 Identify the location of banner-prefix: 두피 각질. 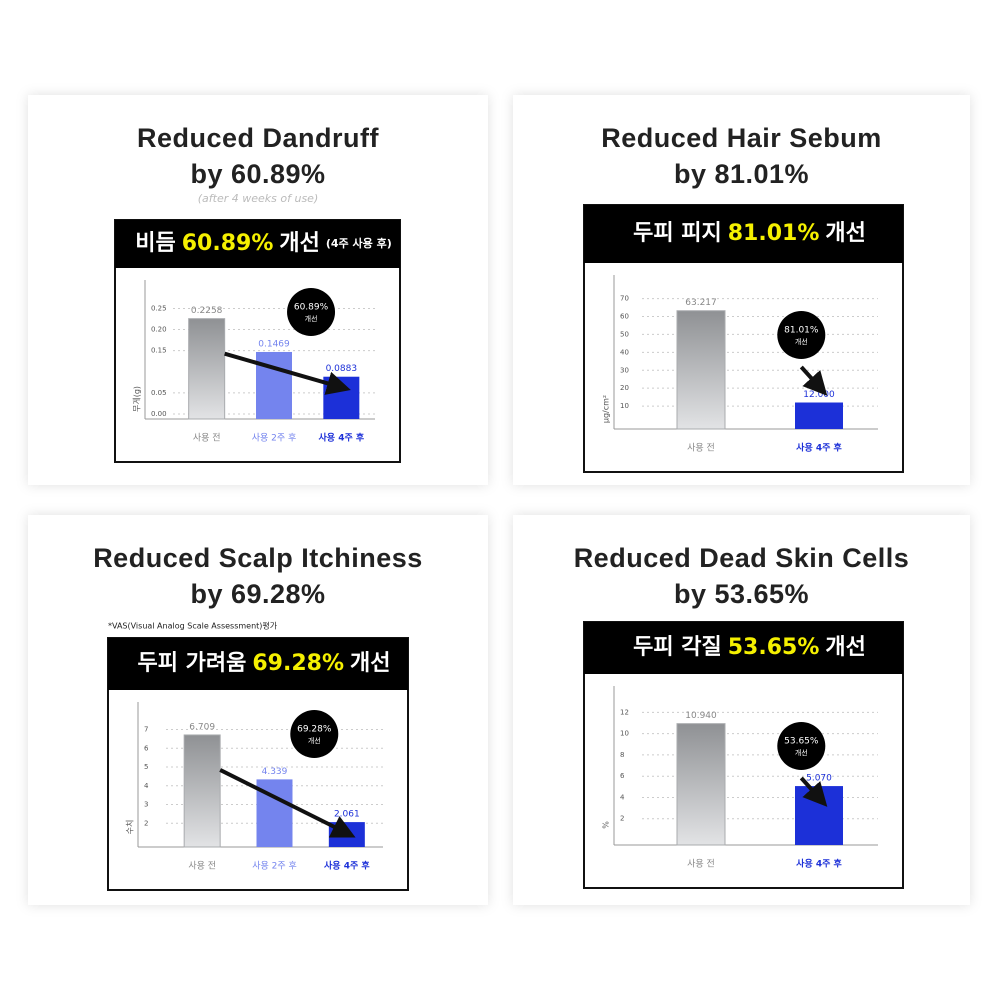
(677, 647).